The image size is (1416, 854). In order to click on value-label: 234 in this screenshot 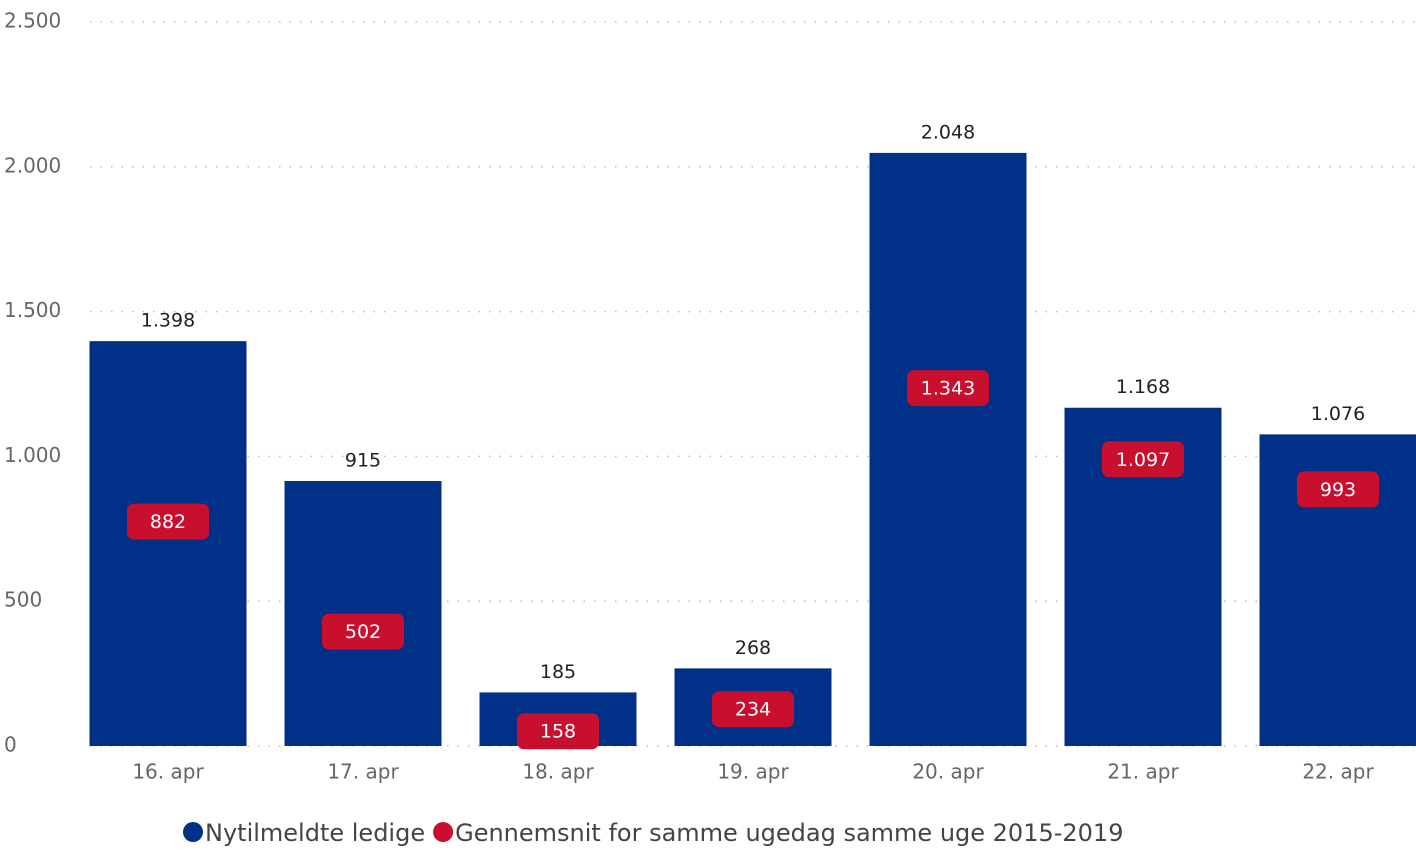, I will do `click(753, 710)`.